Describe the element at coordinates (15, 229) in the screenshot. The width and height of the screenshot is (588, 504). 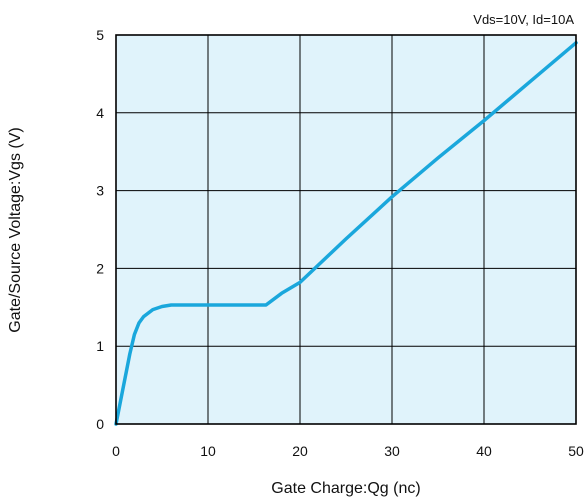
I see `y-axis-label: Gate/Source Voltage:Vgs (V)` at that location.